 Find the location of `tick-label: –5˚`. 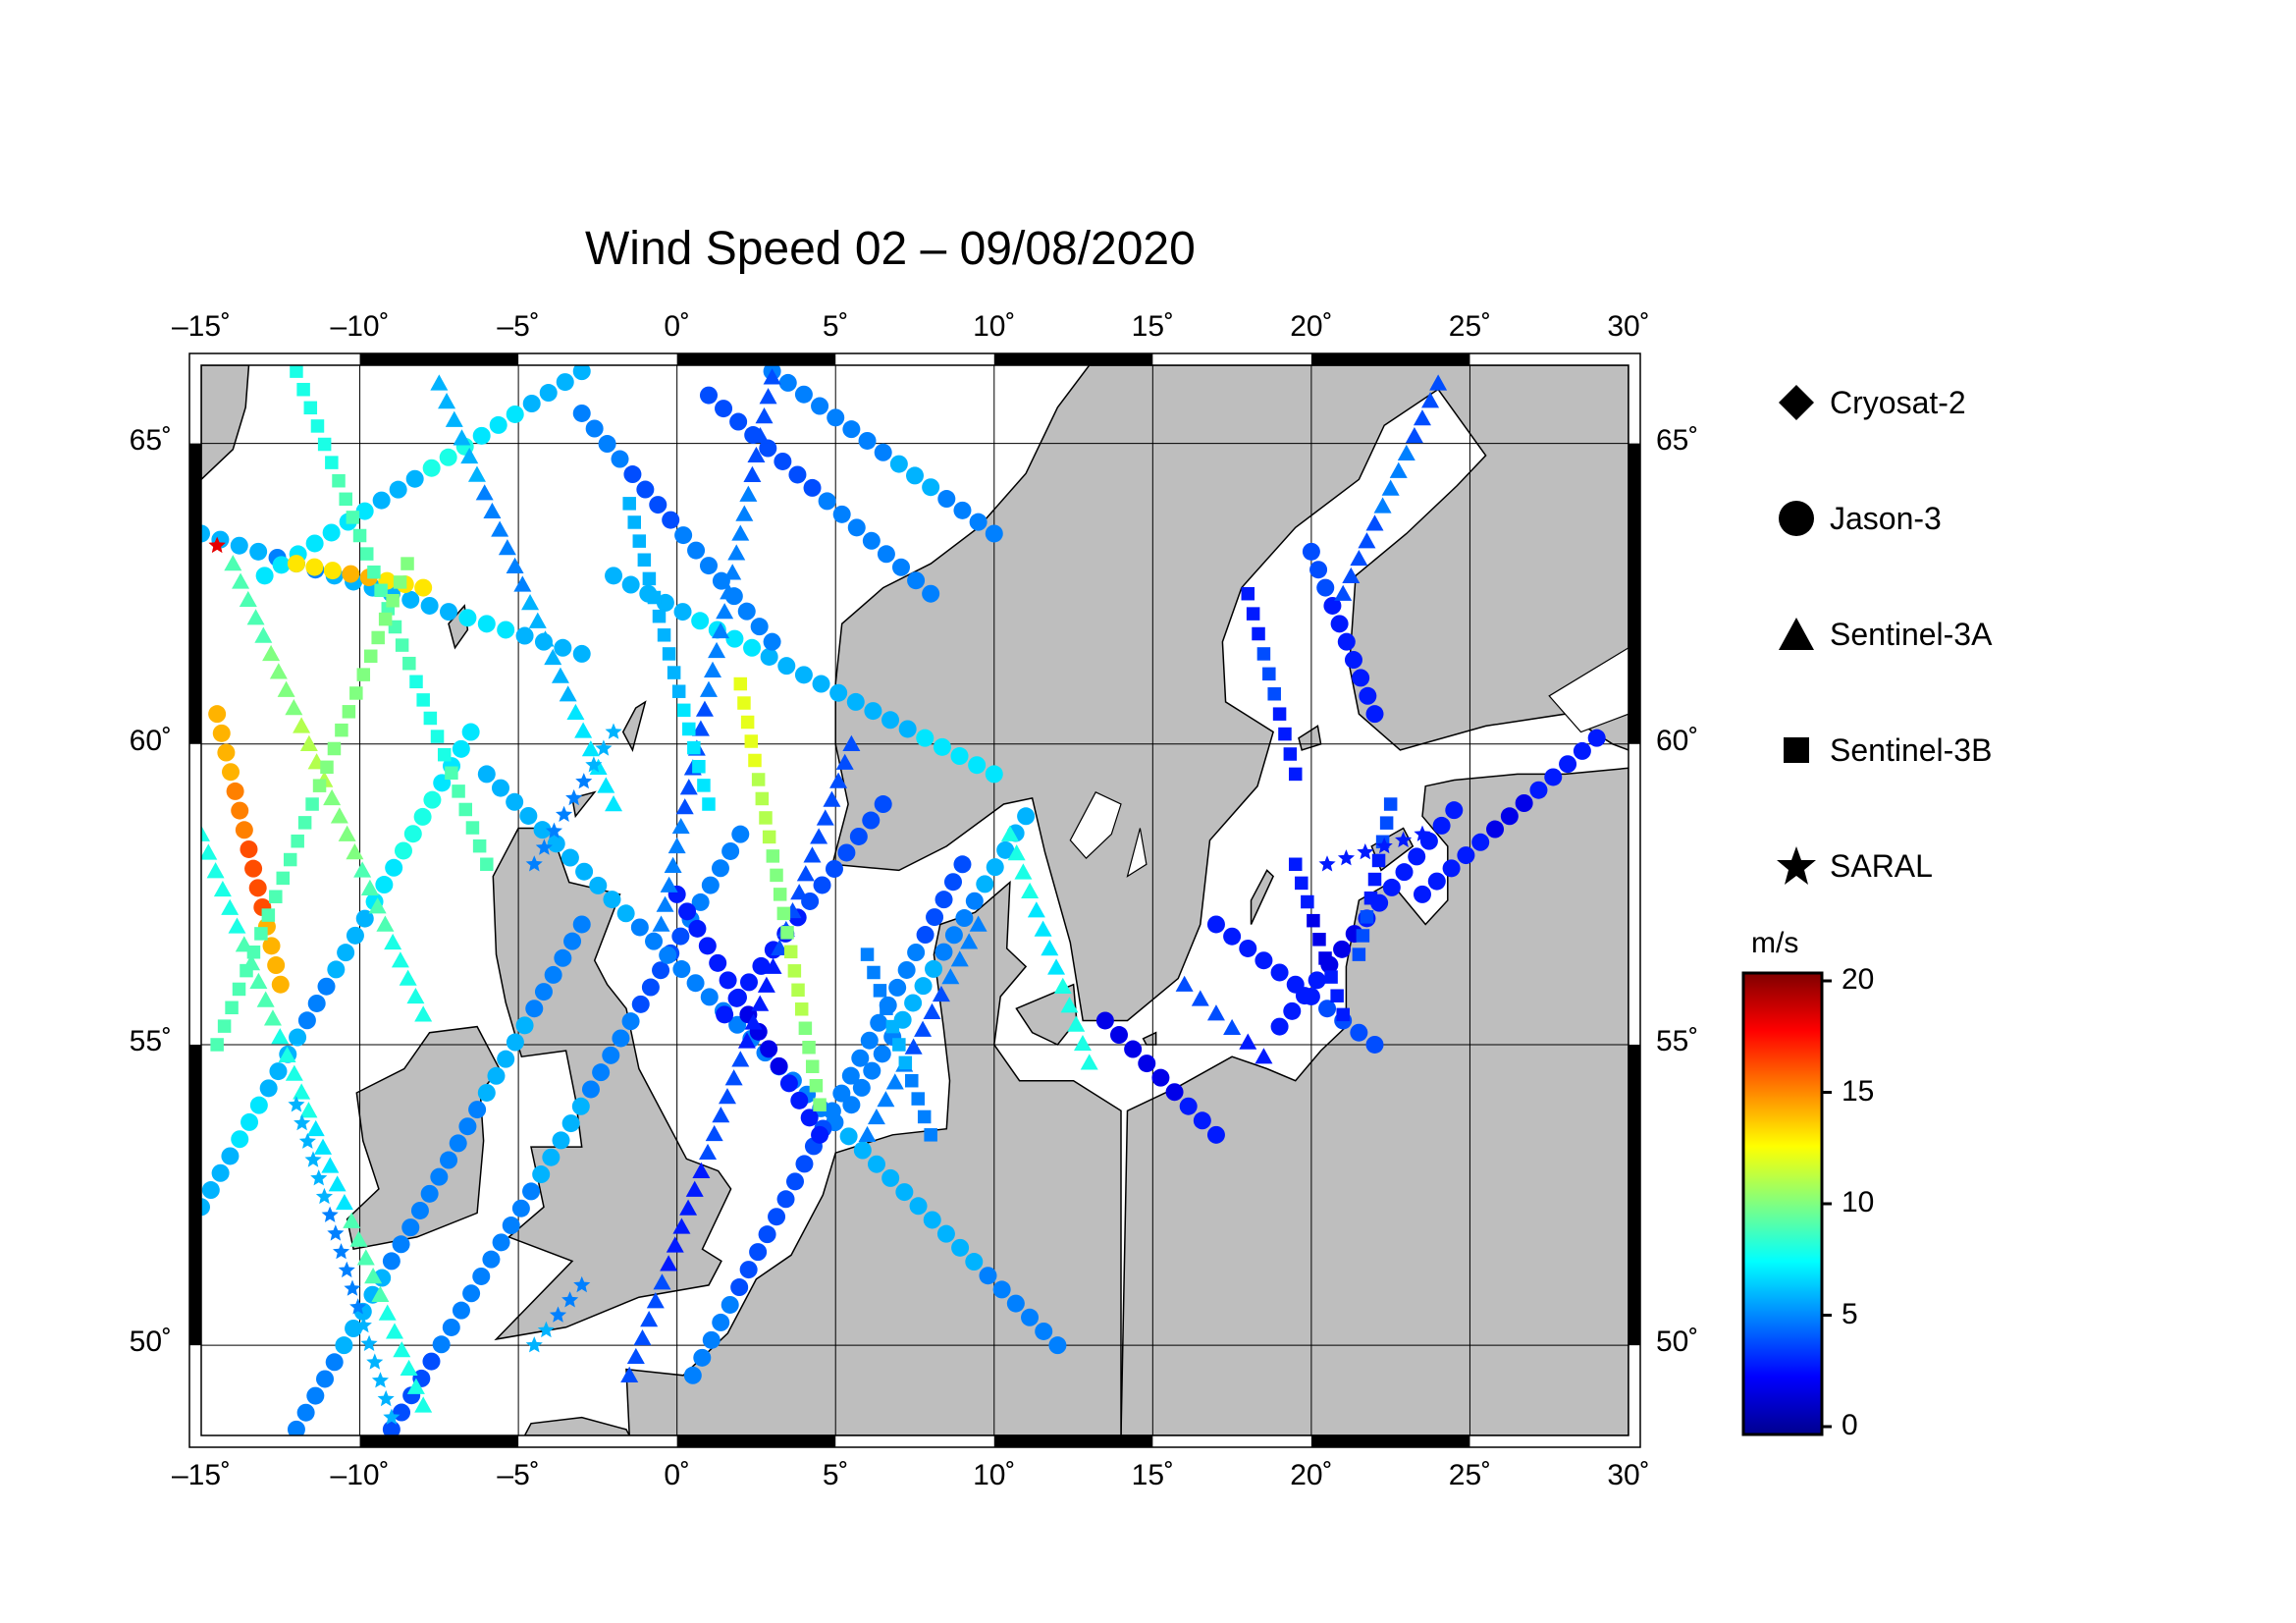

tick-label: –5˚ is located at coordinates (518, 326).